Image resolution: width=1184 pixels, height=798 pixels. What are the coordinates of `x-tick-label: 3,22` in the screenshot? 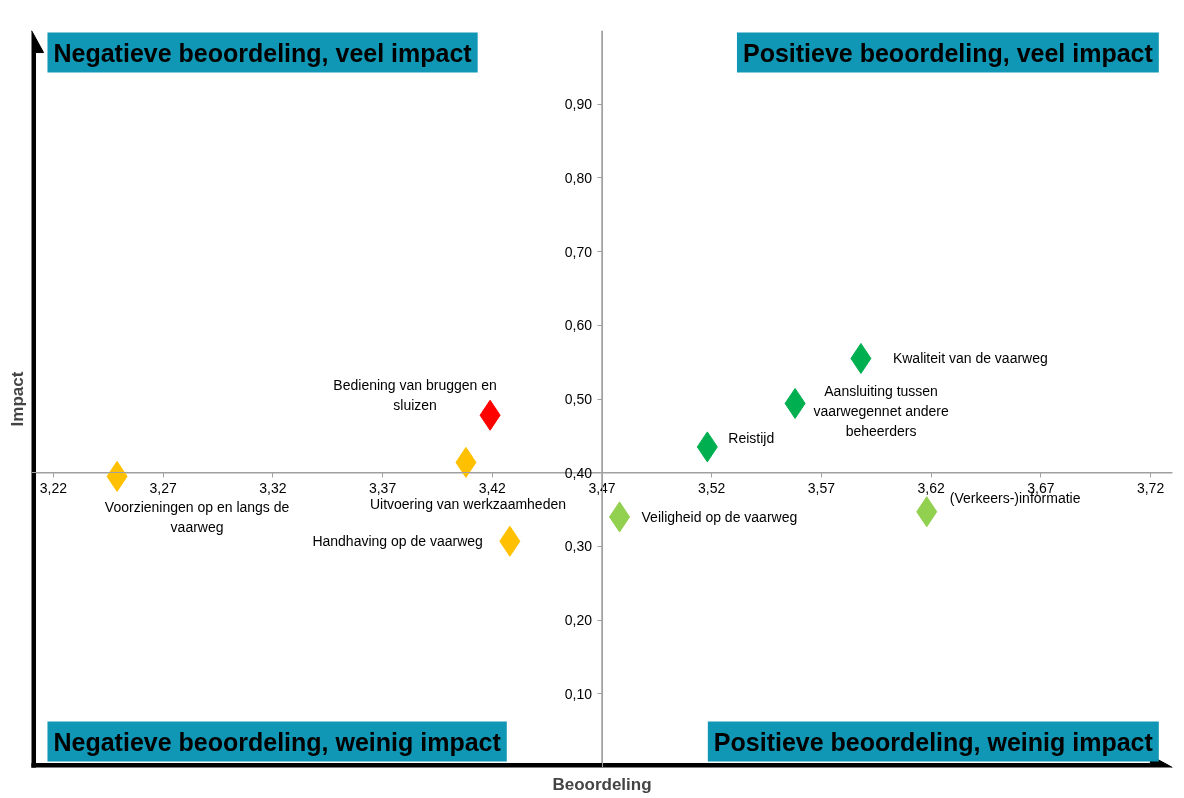 It's located at (53, 487).